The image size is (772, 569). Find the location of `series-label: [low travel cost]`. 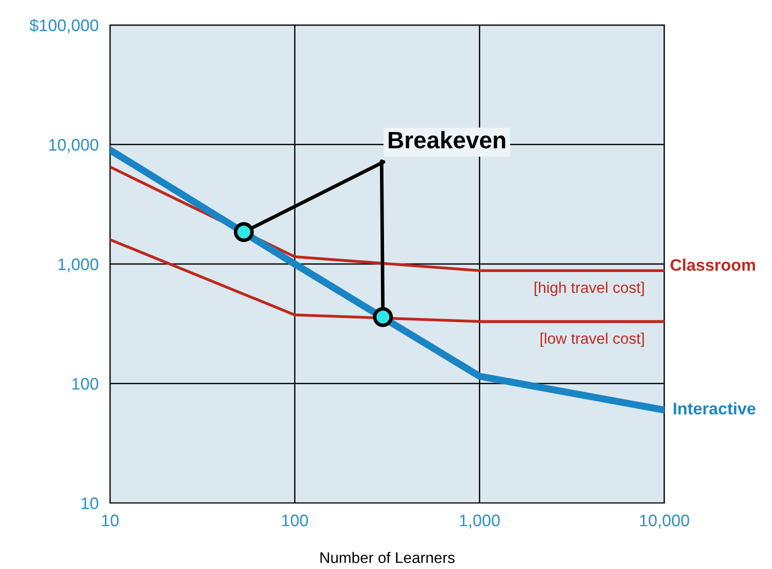

series-label: [low travel cost] is located at coordinates (592, 339).